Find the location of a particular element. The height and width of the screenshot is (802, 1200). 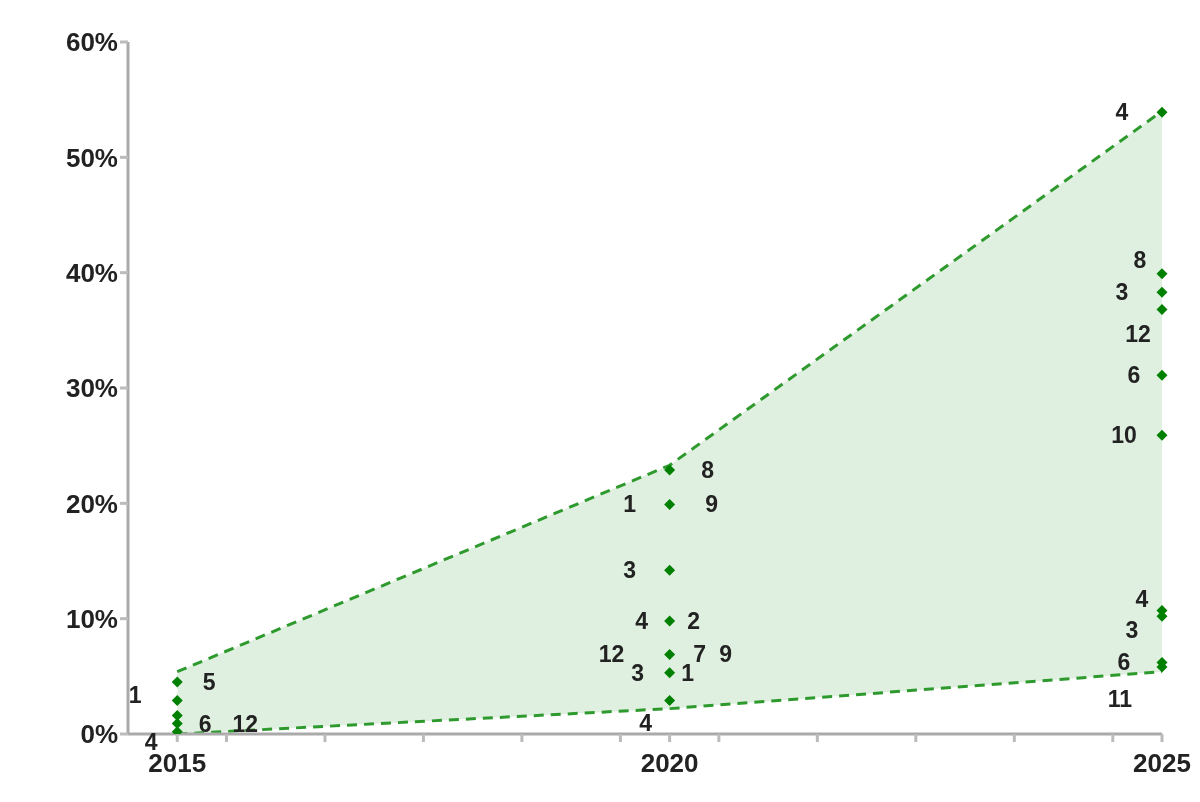

x-tick-label: 2025 is located at coordinates (1162, 763).